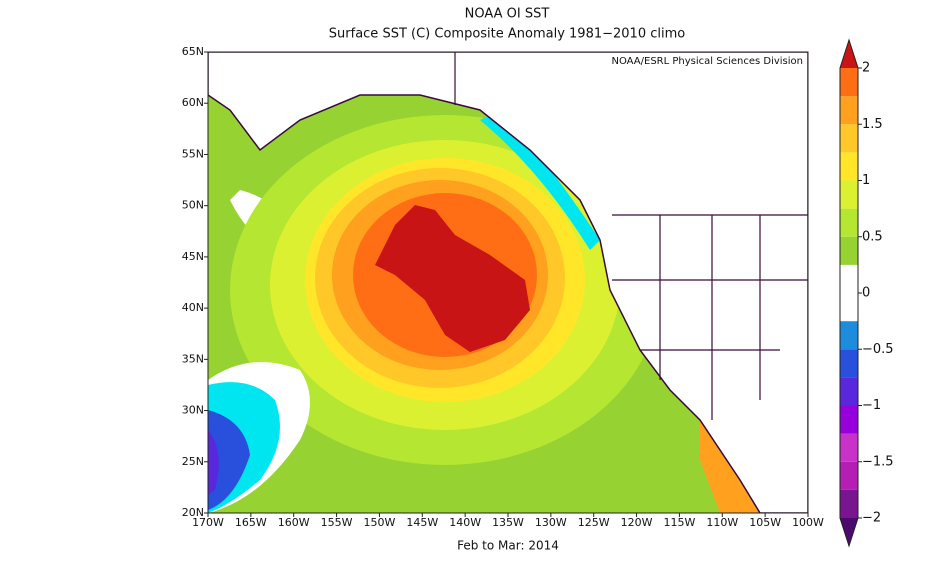 The width and height of the screenshot is (940, 564). Describe the element at coordinates (193, 512) in the screenshot. I see `y-tick-label: 20N` at that location.